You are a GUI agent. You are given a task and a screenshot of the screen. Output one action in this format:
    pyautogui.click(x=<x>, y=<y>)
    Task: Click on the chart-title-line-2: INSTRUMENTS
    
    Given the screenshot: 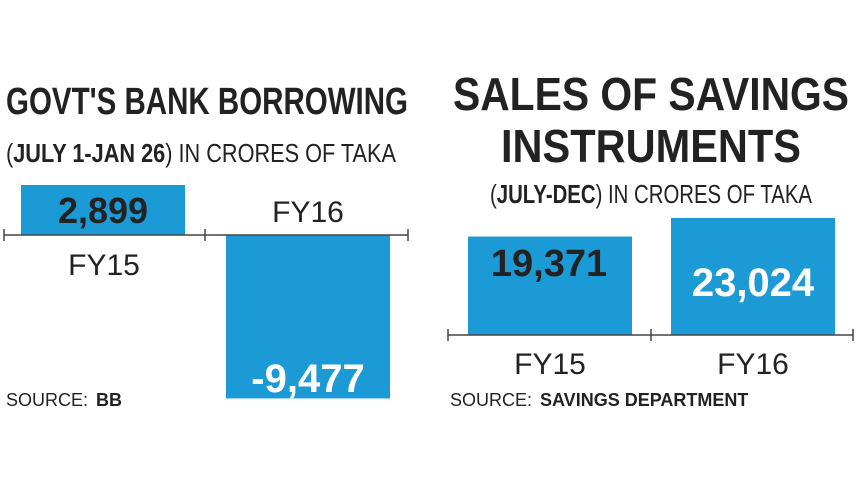 What is the action you would take?
    pyautogui.click(x=651, y=146)
    